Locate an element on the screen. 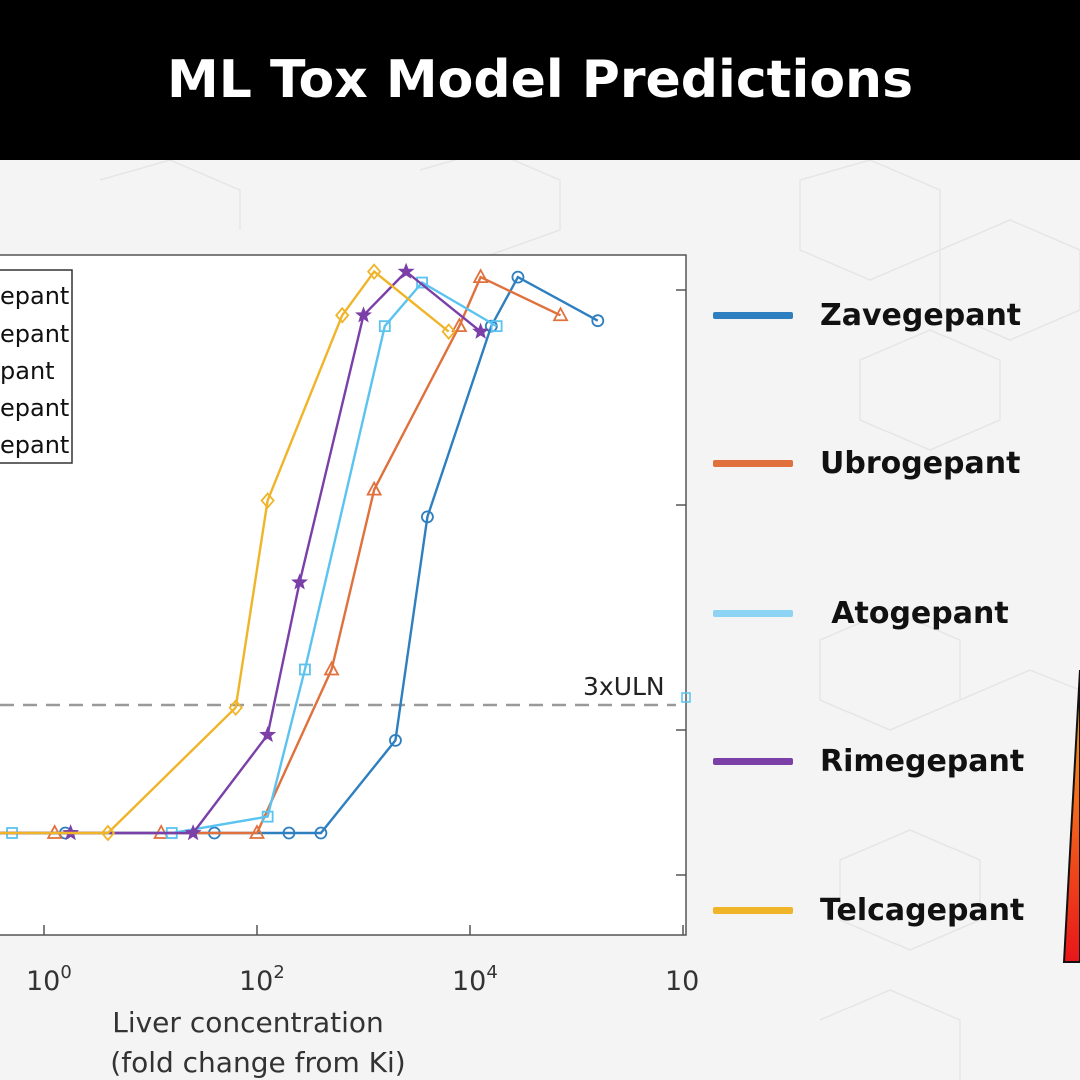  threshold-marker is located at coordinates (686, 697).